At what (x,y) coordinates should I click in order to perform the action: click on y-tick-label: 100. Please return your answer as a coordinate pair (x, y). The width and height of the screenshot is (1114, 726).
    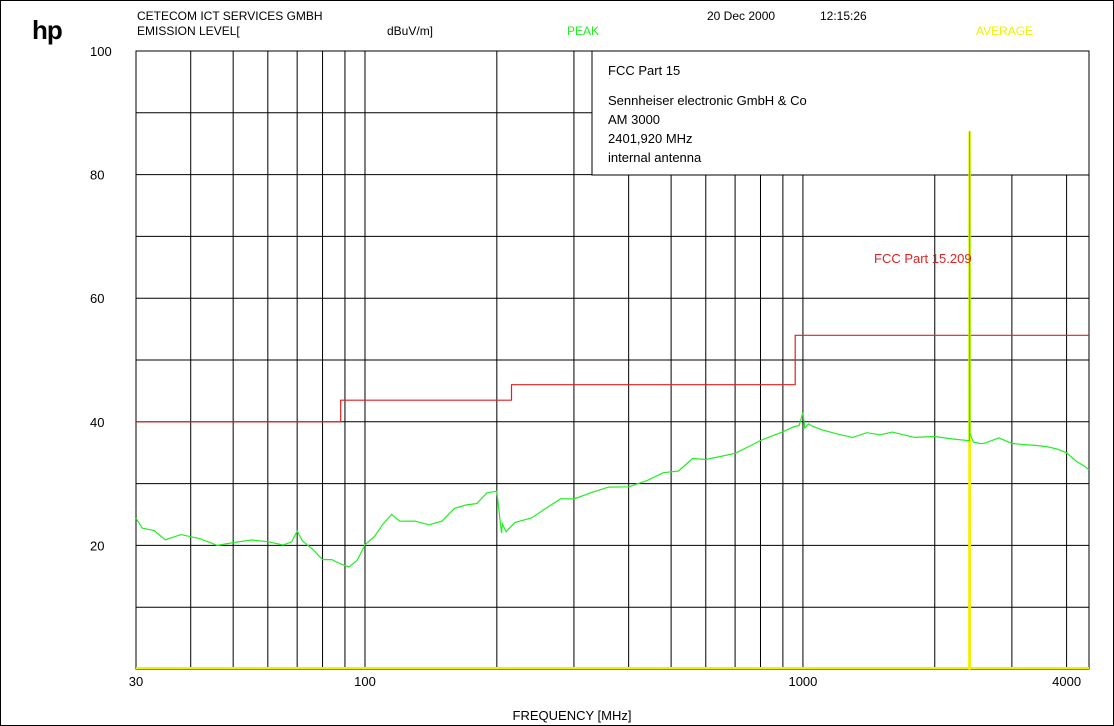
    Looking at the image, I should click on (101, 51).